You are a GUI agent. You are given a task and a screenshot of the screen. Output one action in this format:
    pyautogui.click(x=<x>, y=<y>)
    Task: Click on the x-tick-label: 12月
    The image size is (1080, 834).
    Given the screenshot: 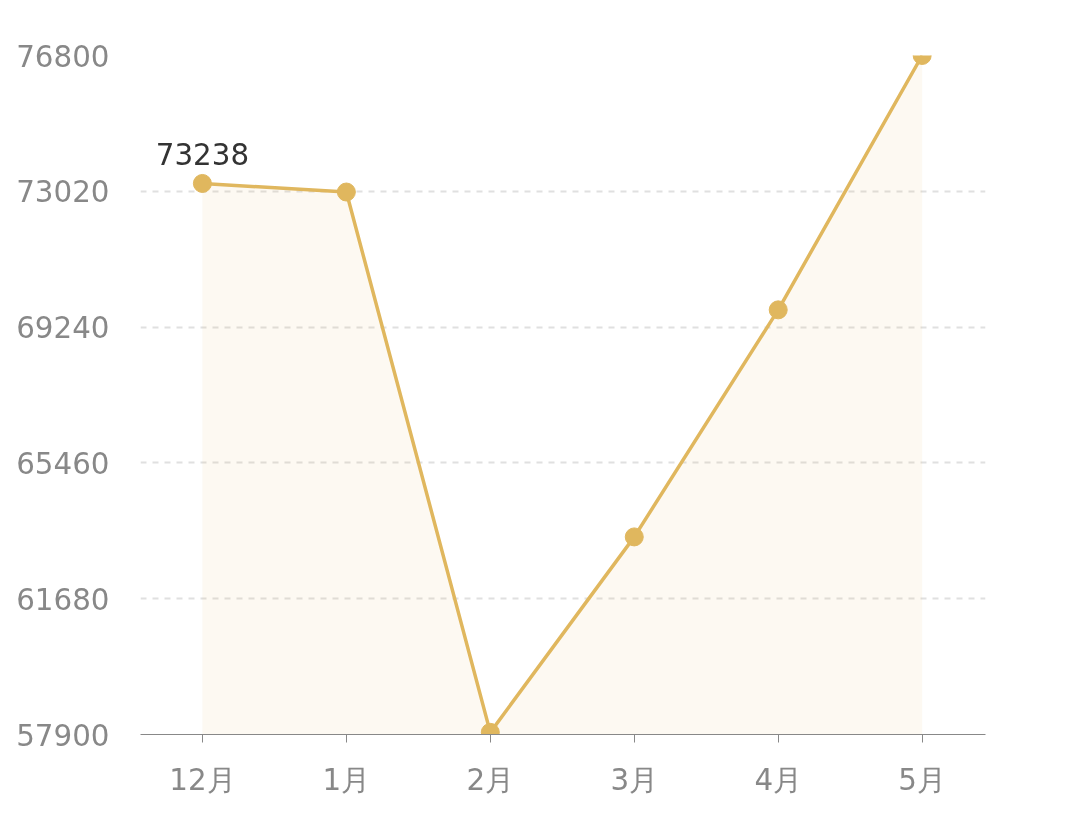 What is the action you would take?
    pyautogui.click(x=202, y=779)
    